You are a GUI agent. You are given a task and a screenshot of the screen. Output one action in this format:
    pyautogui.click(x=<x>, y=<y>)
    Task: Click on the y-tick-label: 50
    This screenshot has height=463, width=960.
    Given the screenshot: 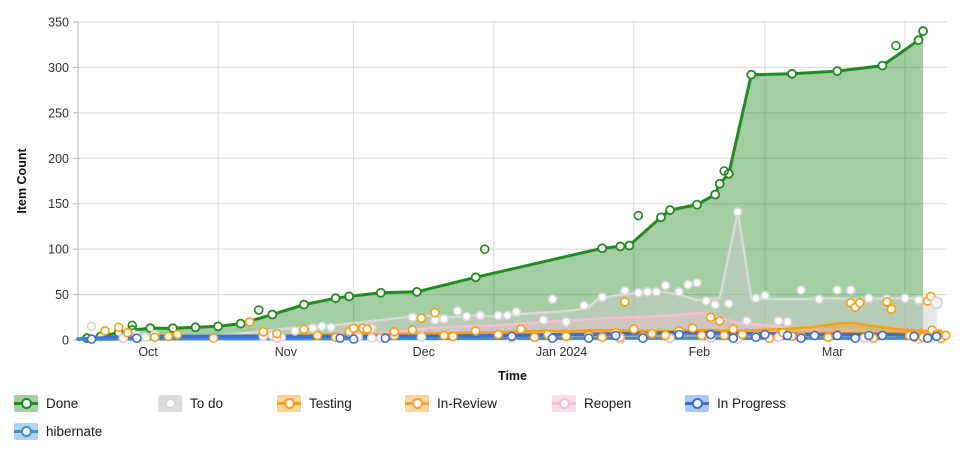 What is the action you would take?
    pyautogui.click(x=62, y=295)
    